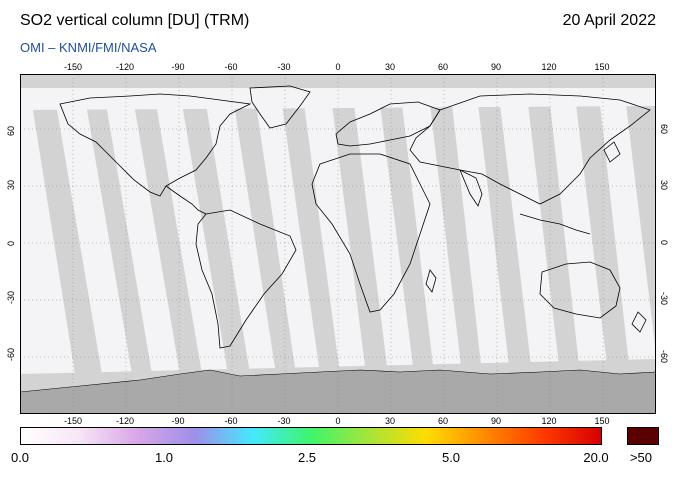 The width and height of the screenshot is (676, 480). What do you see at coordinates (20, 457) in the screenshot?
I see `colorbar-label: 0.0` at bounding box center [20, 457].